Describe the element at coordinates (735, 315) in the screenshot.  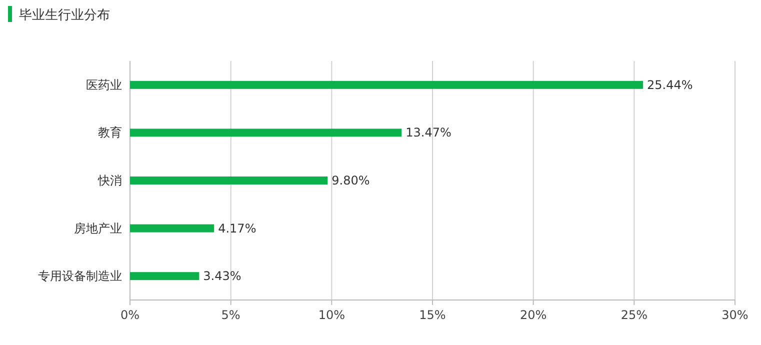
I see `x-tick-label: 30%` at that location.